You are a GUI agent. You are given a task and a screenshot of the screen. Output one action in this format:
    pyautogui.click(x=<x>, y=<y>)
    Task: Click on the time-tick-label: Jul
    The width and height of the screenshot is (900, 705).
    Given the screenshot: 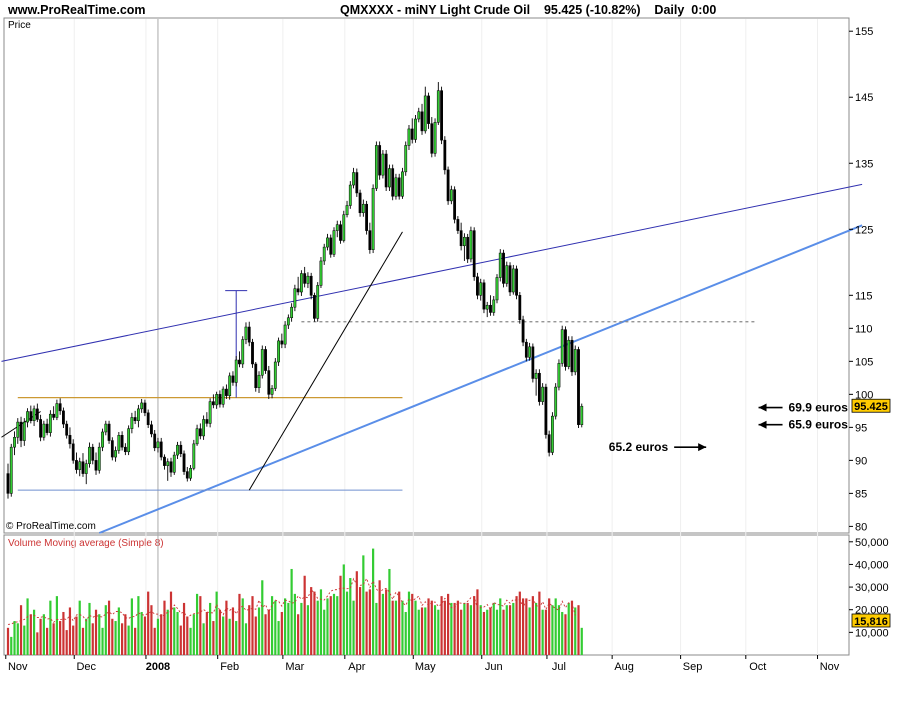 What is the action you would take?
    pyautogui.click(x=559, y=667)
    